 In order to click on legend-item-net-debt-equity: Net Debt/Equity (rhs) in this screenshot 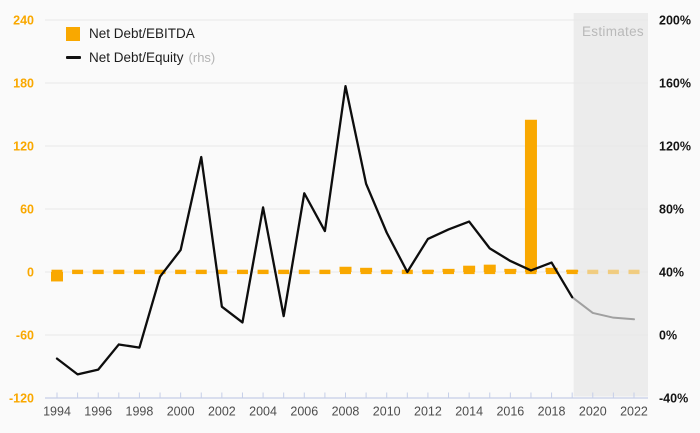, I will do `click(140, 57)`.